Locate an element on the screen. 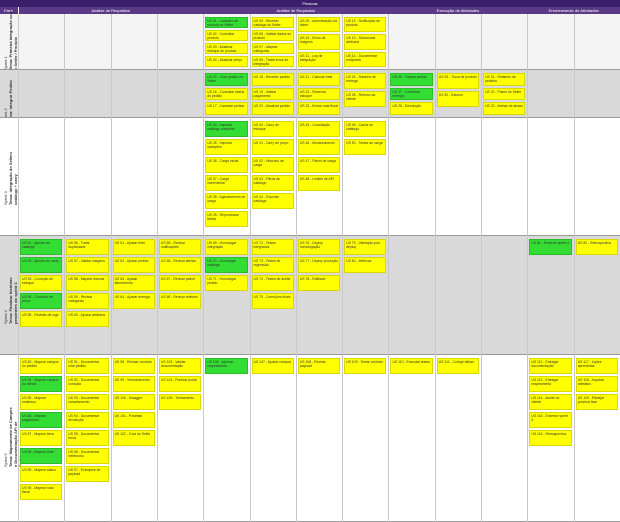 The height and width of the screenshot is (522, 620). card: US 109 - Testar contrato is located at coordinates (365, 366).